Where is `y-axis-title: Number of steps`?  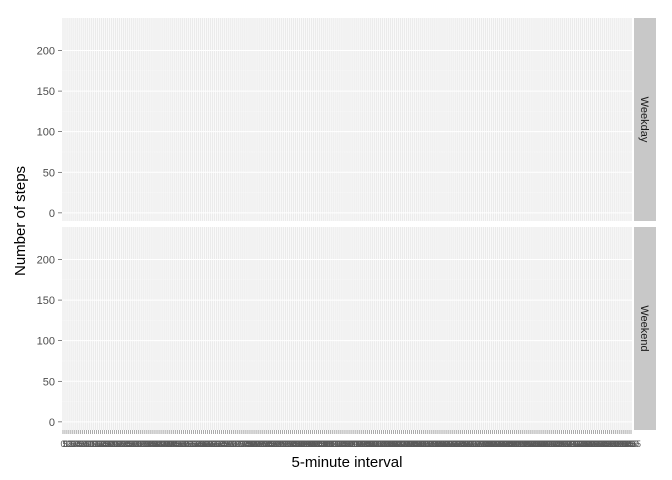 y-axis-title: Number of steps is located at coordinates (20, 221).